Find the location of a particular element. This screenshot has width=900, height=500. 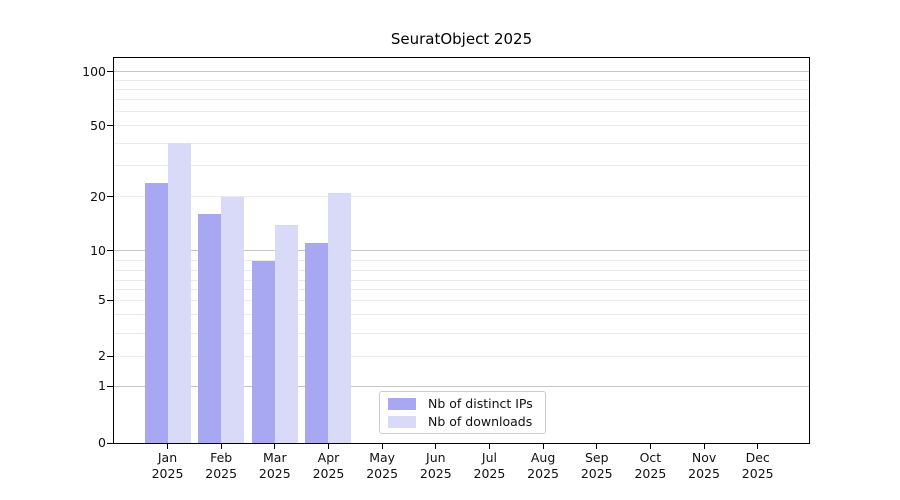

legend-entry-distinct-ips: Nb of distinct IPs is located at coordinates (466, 403).